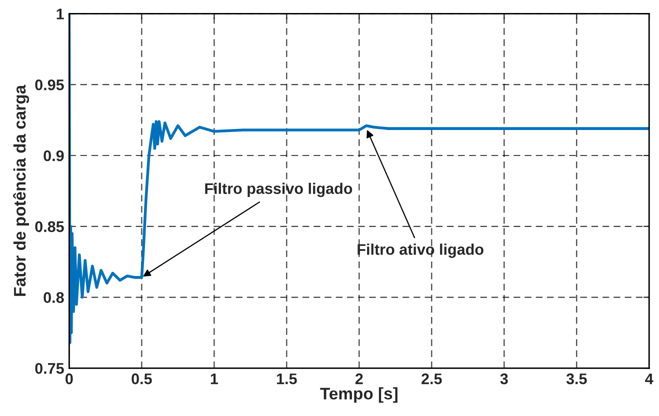  Describe the element at coordinates (54, 297) in the screenshot. I see `y-tick-label: 0.8` at that location.